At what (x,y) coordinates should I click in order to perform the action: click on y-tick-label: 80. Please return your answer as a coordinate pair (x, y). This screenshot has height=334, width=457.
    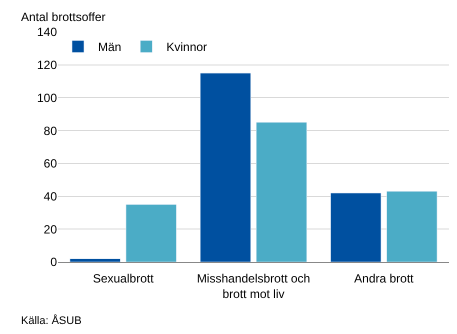
    Looking at the image, I should click on (51, 131).